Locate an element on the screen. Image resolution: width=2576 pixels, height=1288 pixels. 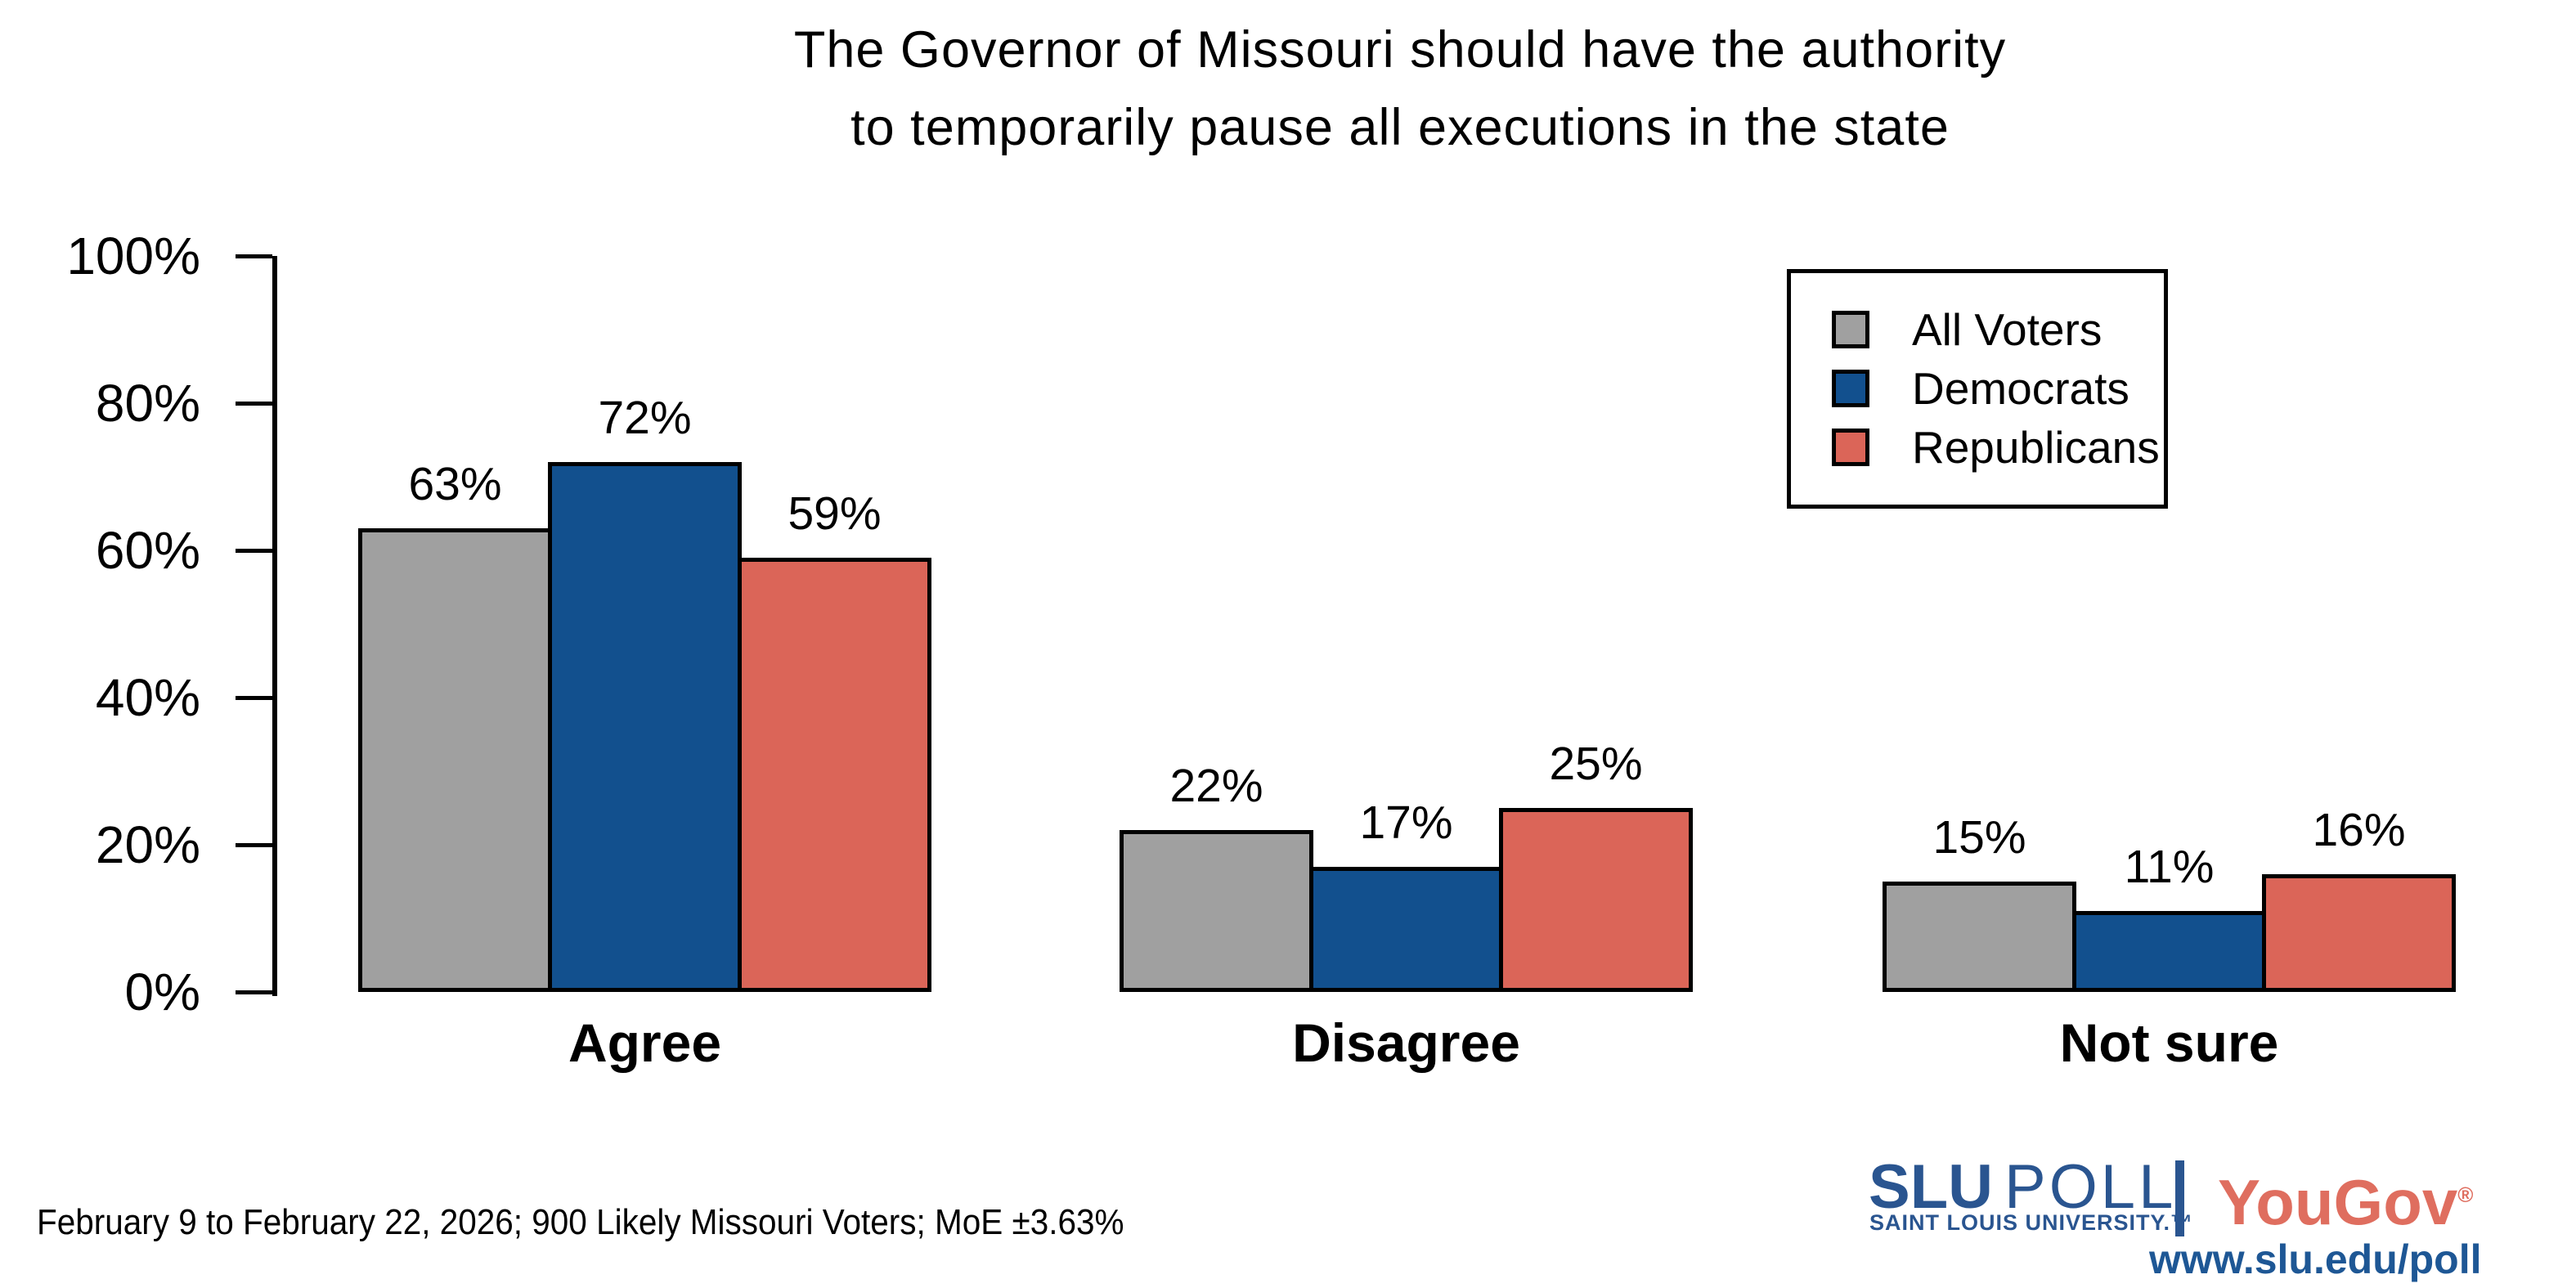
brand-divider is located at coordinates (2179, 1198).